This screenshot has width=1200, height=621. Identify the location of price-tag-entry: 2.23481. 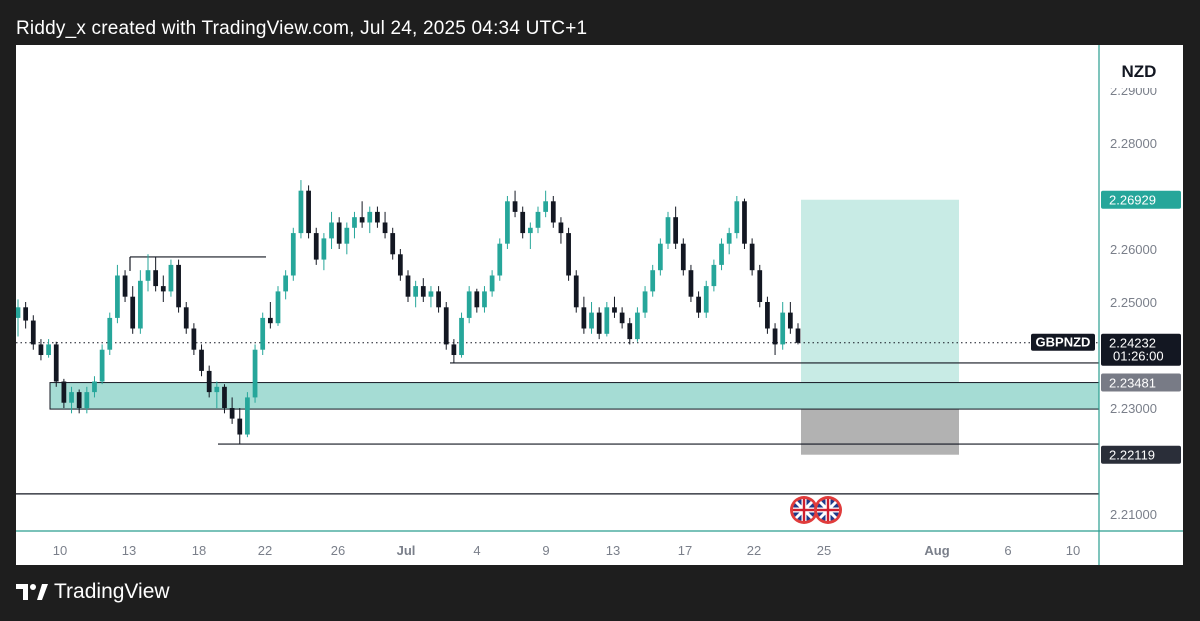
(1141, 382).